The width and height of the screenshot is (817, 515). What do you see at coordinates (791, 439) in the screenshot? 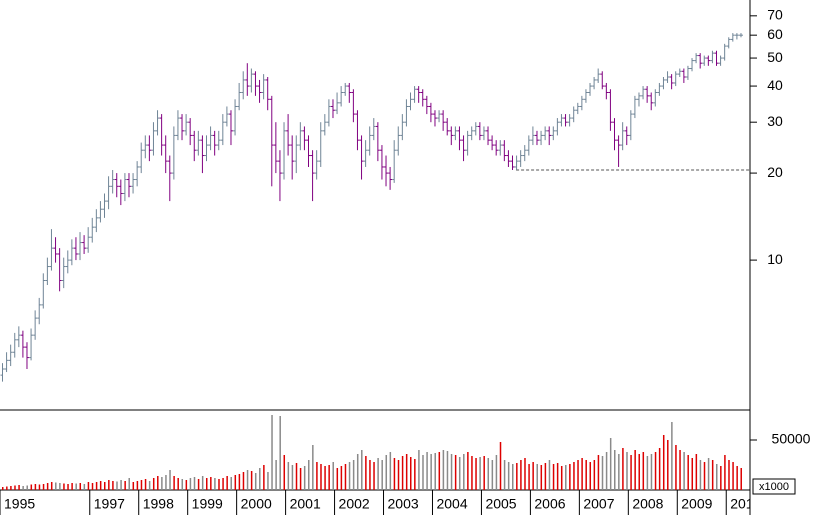
I see `volume-tick-label: 50000` at bounding box center [791, 439].